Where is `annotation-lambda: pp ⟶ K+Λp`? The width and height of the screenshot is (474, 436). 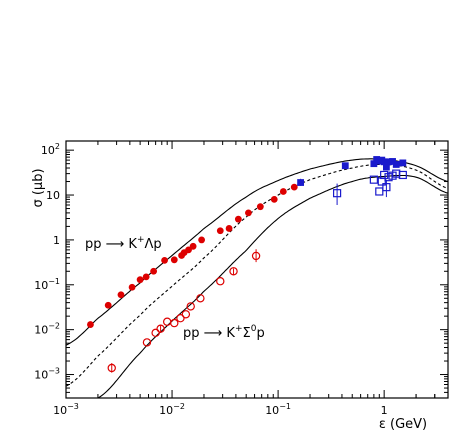 annotation-lambda: pp ⟶ K+Λp is located at coordinates (123, 243).